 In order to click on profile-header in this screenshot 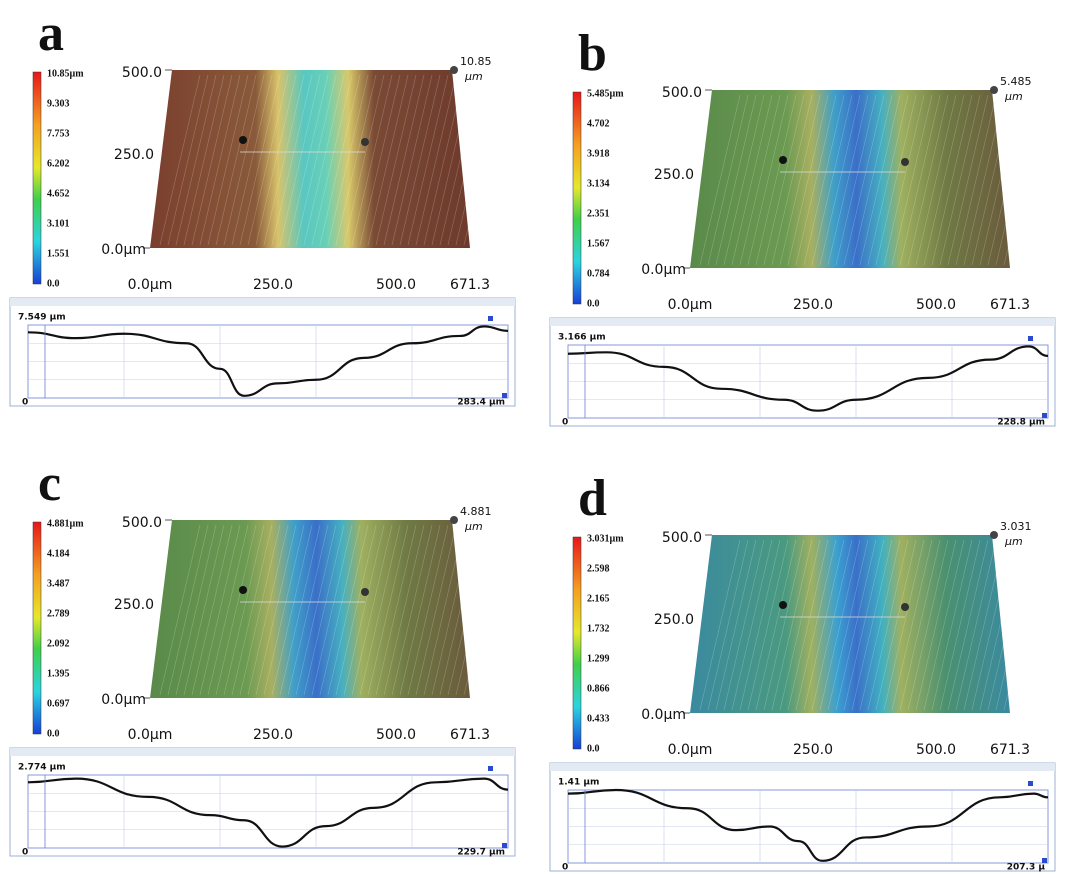, I will do `click(262, 752)`.